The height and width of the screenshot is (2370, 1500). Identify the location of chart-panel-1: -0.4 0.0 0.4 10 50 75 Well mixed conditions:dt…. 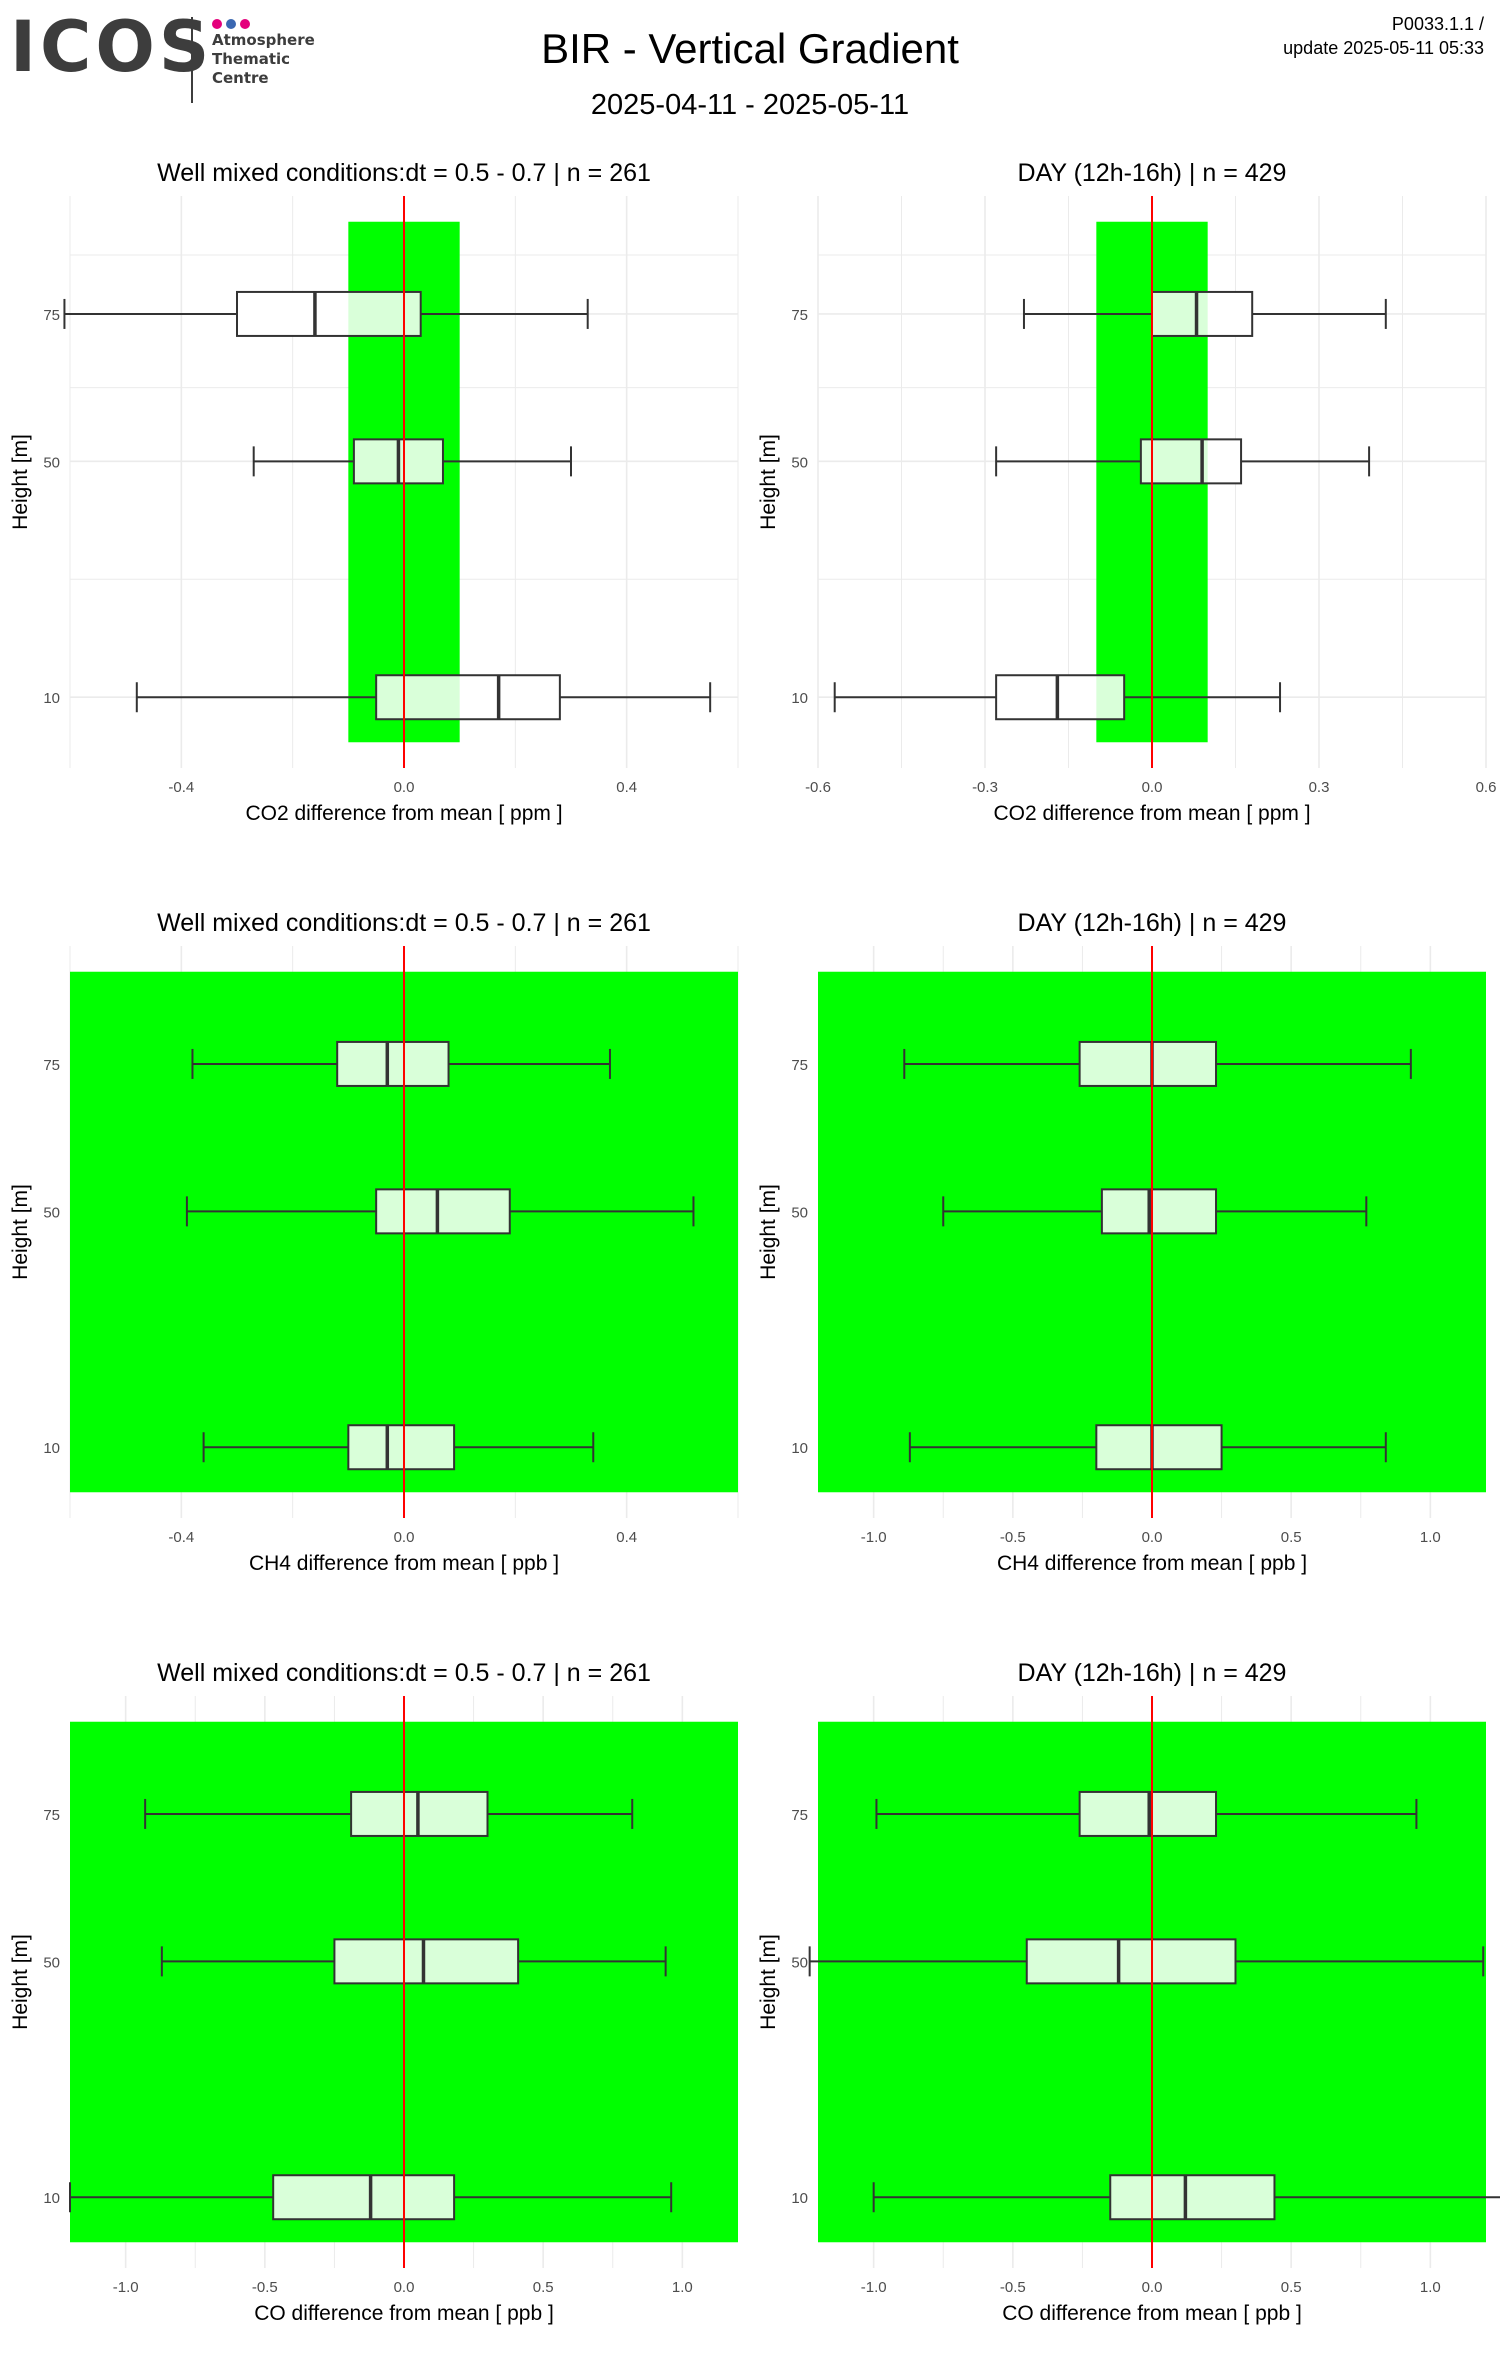
(374, 492).